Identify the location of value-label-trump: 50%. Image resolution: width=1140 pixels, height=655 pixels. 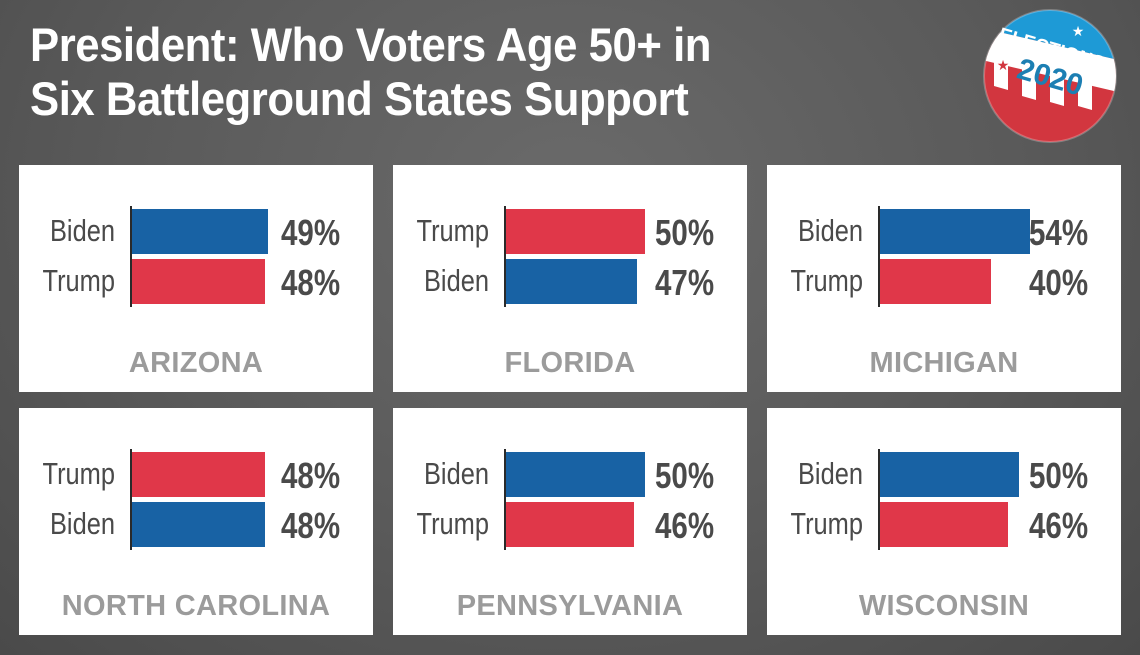
(685, 232).